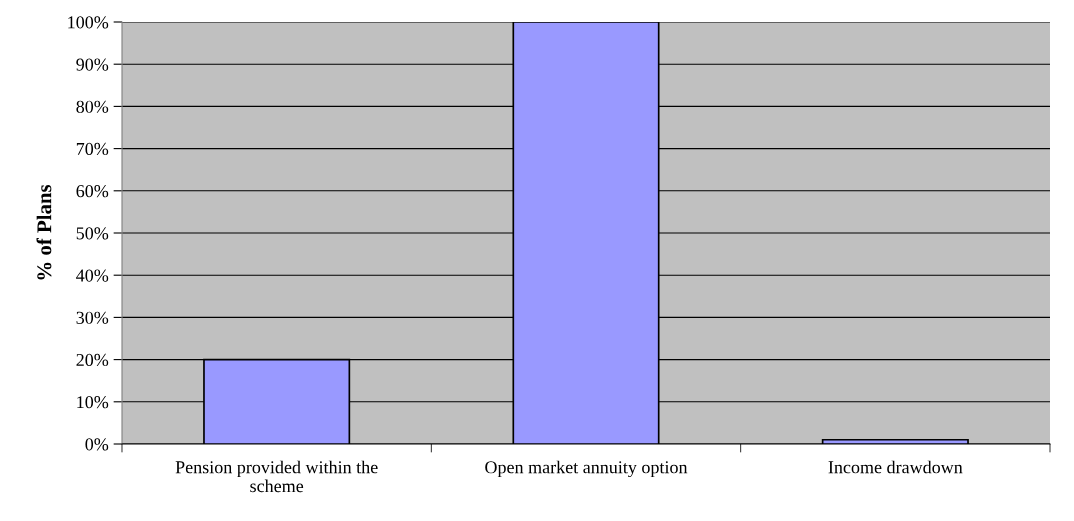 This screenshot has width=1074, height=521. I want to click on y-tick-label: 70%, so click(92, 149).